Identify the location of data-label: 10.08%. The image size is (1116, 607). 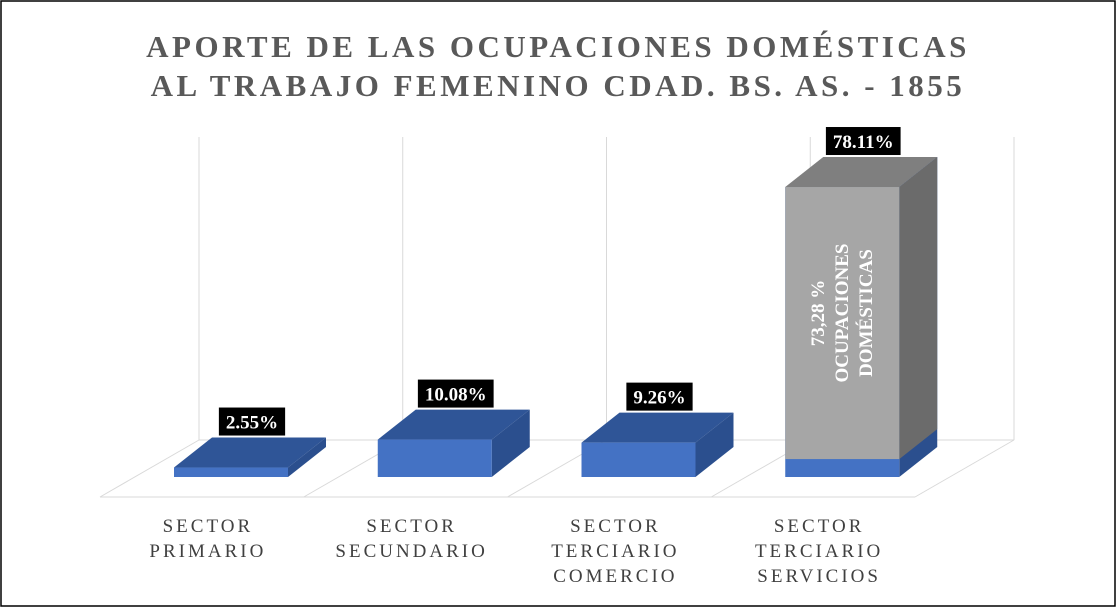
(456, 395).